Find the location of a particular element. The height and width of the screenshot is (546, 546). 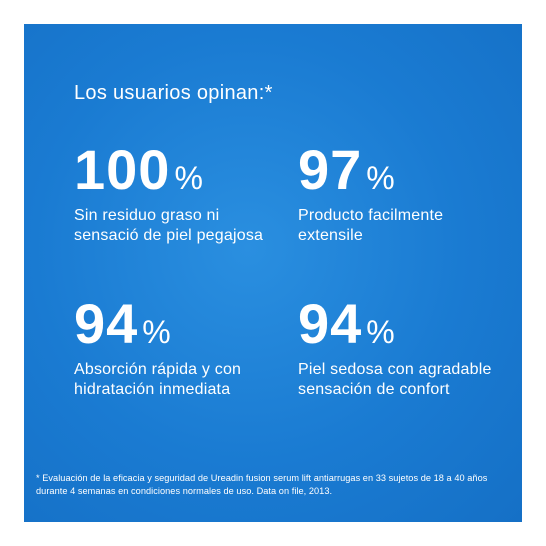

stat-block: 97 % Producto facilmente extensile is located at coordinates (403, 193).